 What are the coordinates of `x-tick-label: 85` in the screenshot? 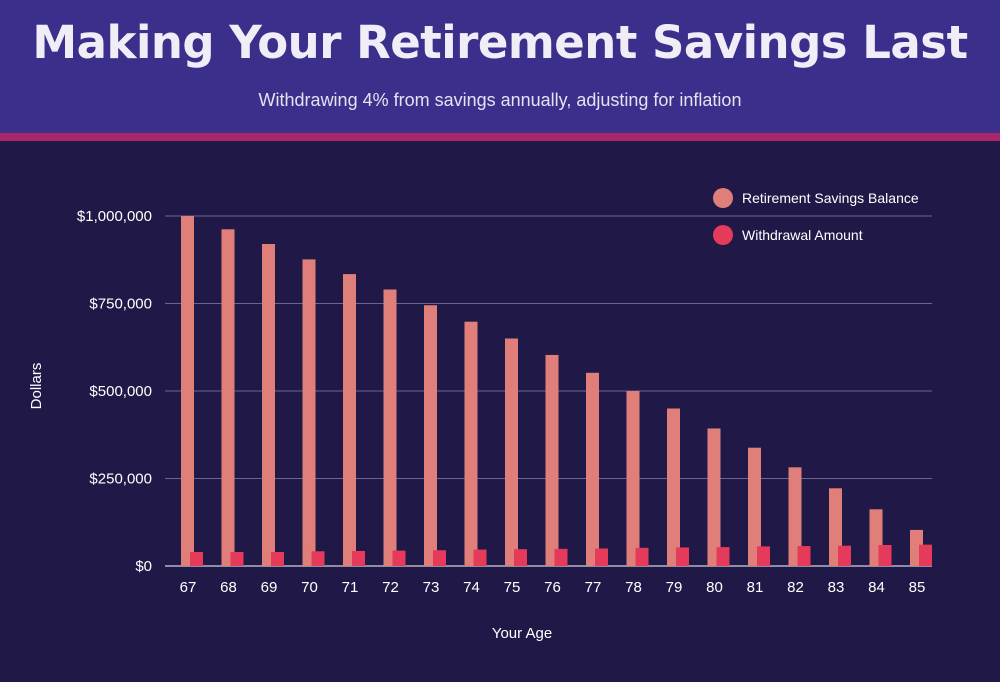 It's located at (917, 587).